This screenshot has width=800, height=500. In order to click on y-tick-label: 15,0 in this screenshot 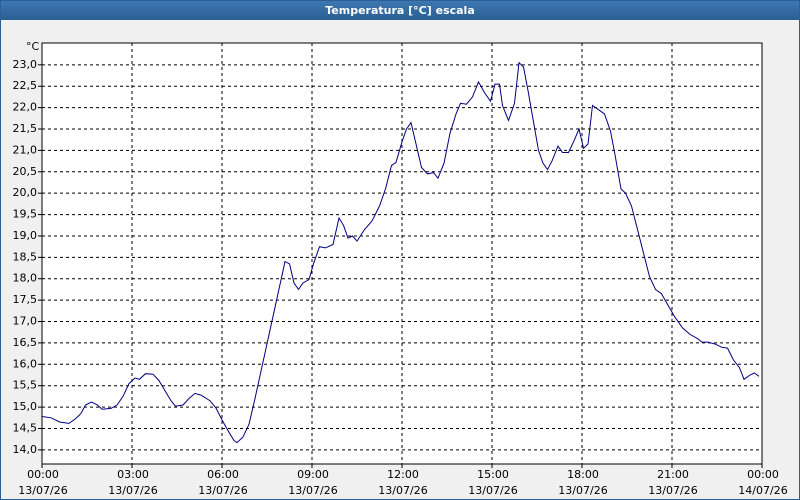, I will do `click(25, 406)`.